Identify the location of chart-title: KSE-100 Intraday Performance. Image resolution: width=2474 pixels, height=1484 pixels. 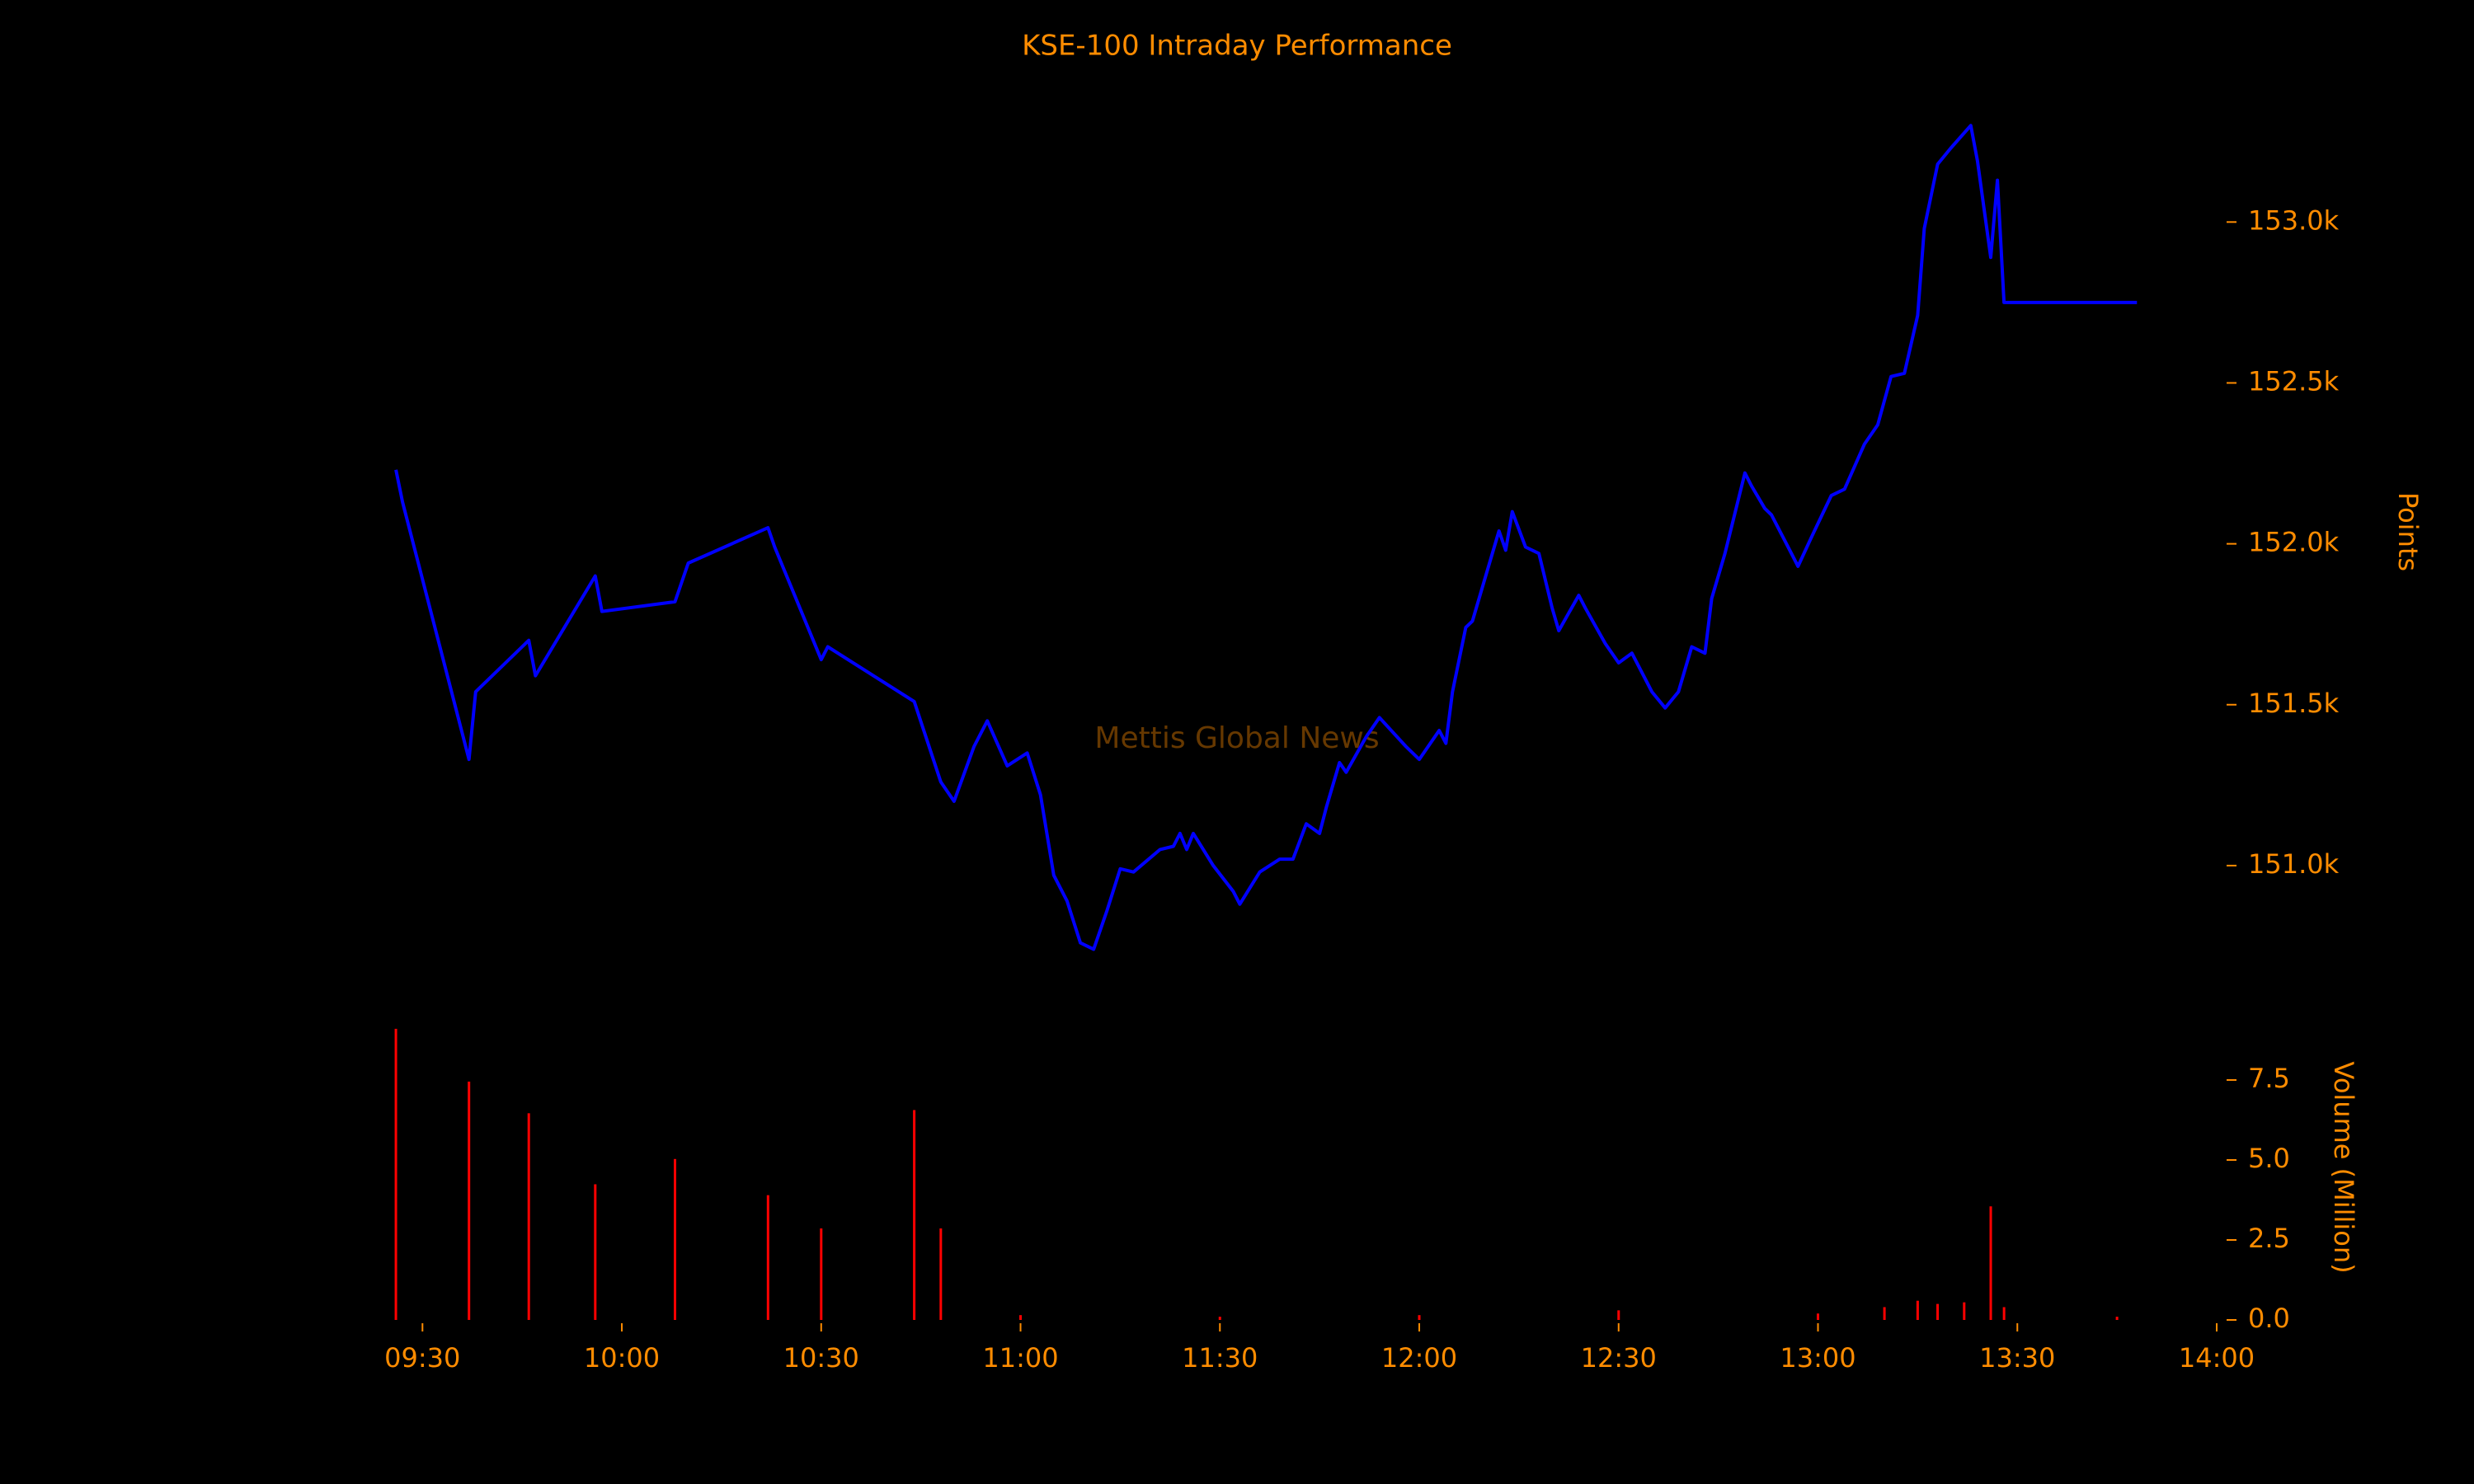
(1237, 46).